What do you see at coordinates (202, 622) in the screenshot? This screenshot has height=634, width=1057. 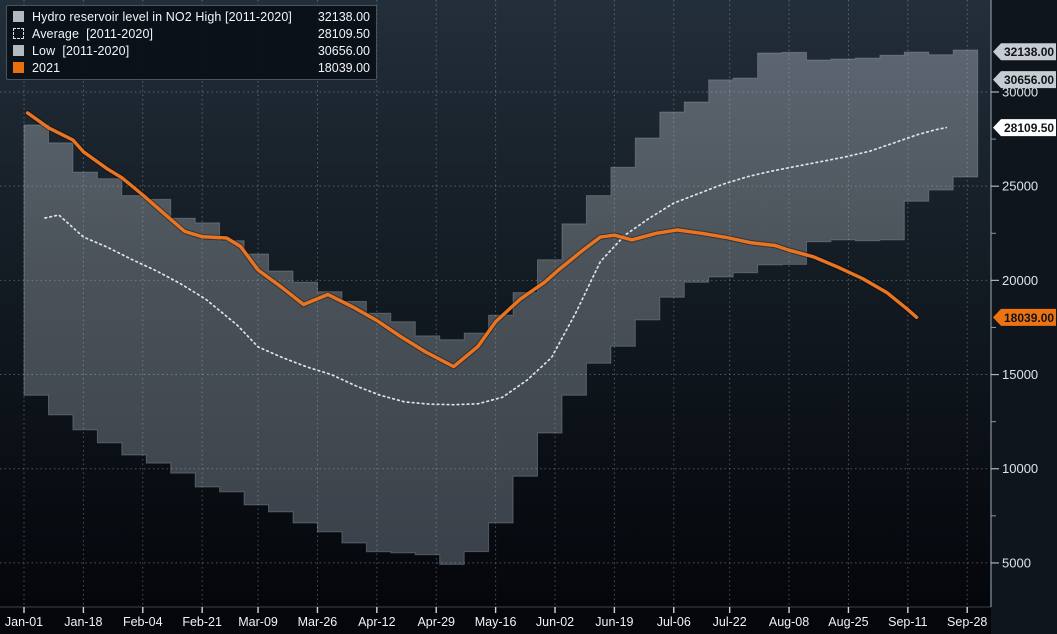 I see `x-tick-label: Feb-21` at bounding box center [202, 622].